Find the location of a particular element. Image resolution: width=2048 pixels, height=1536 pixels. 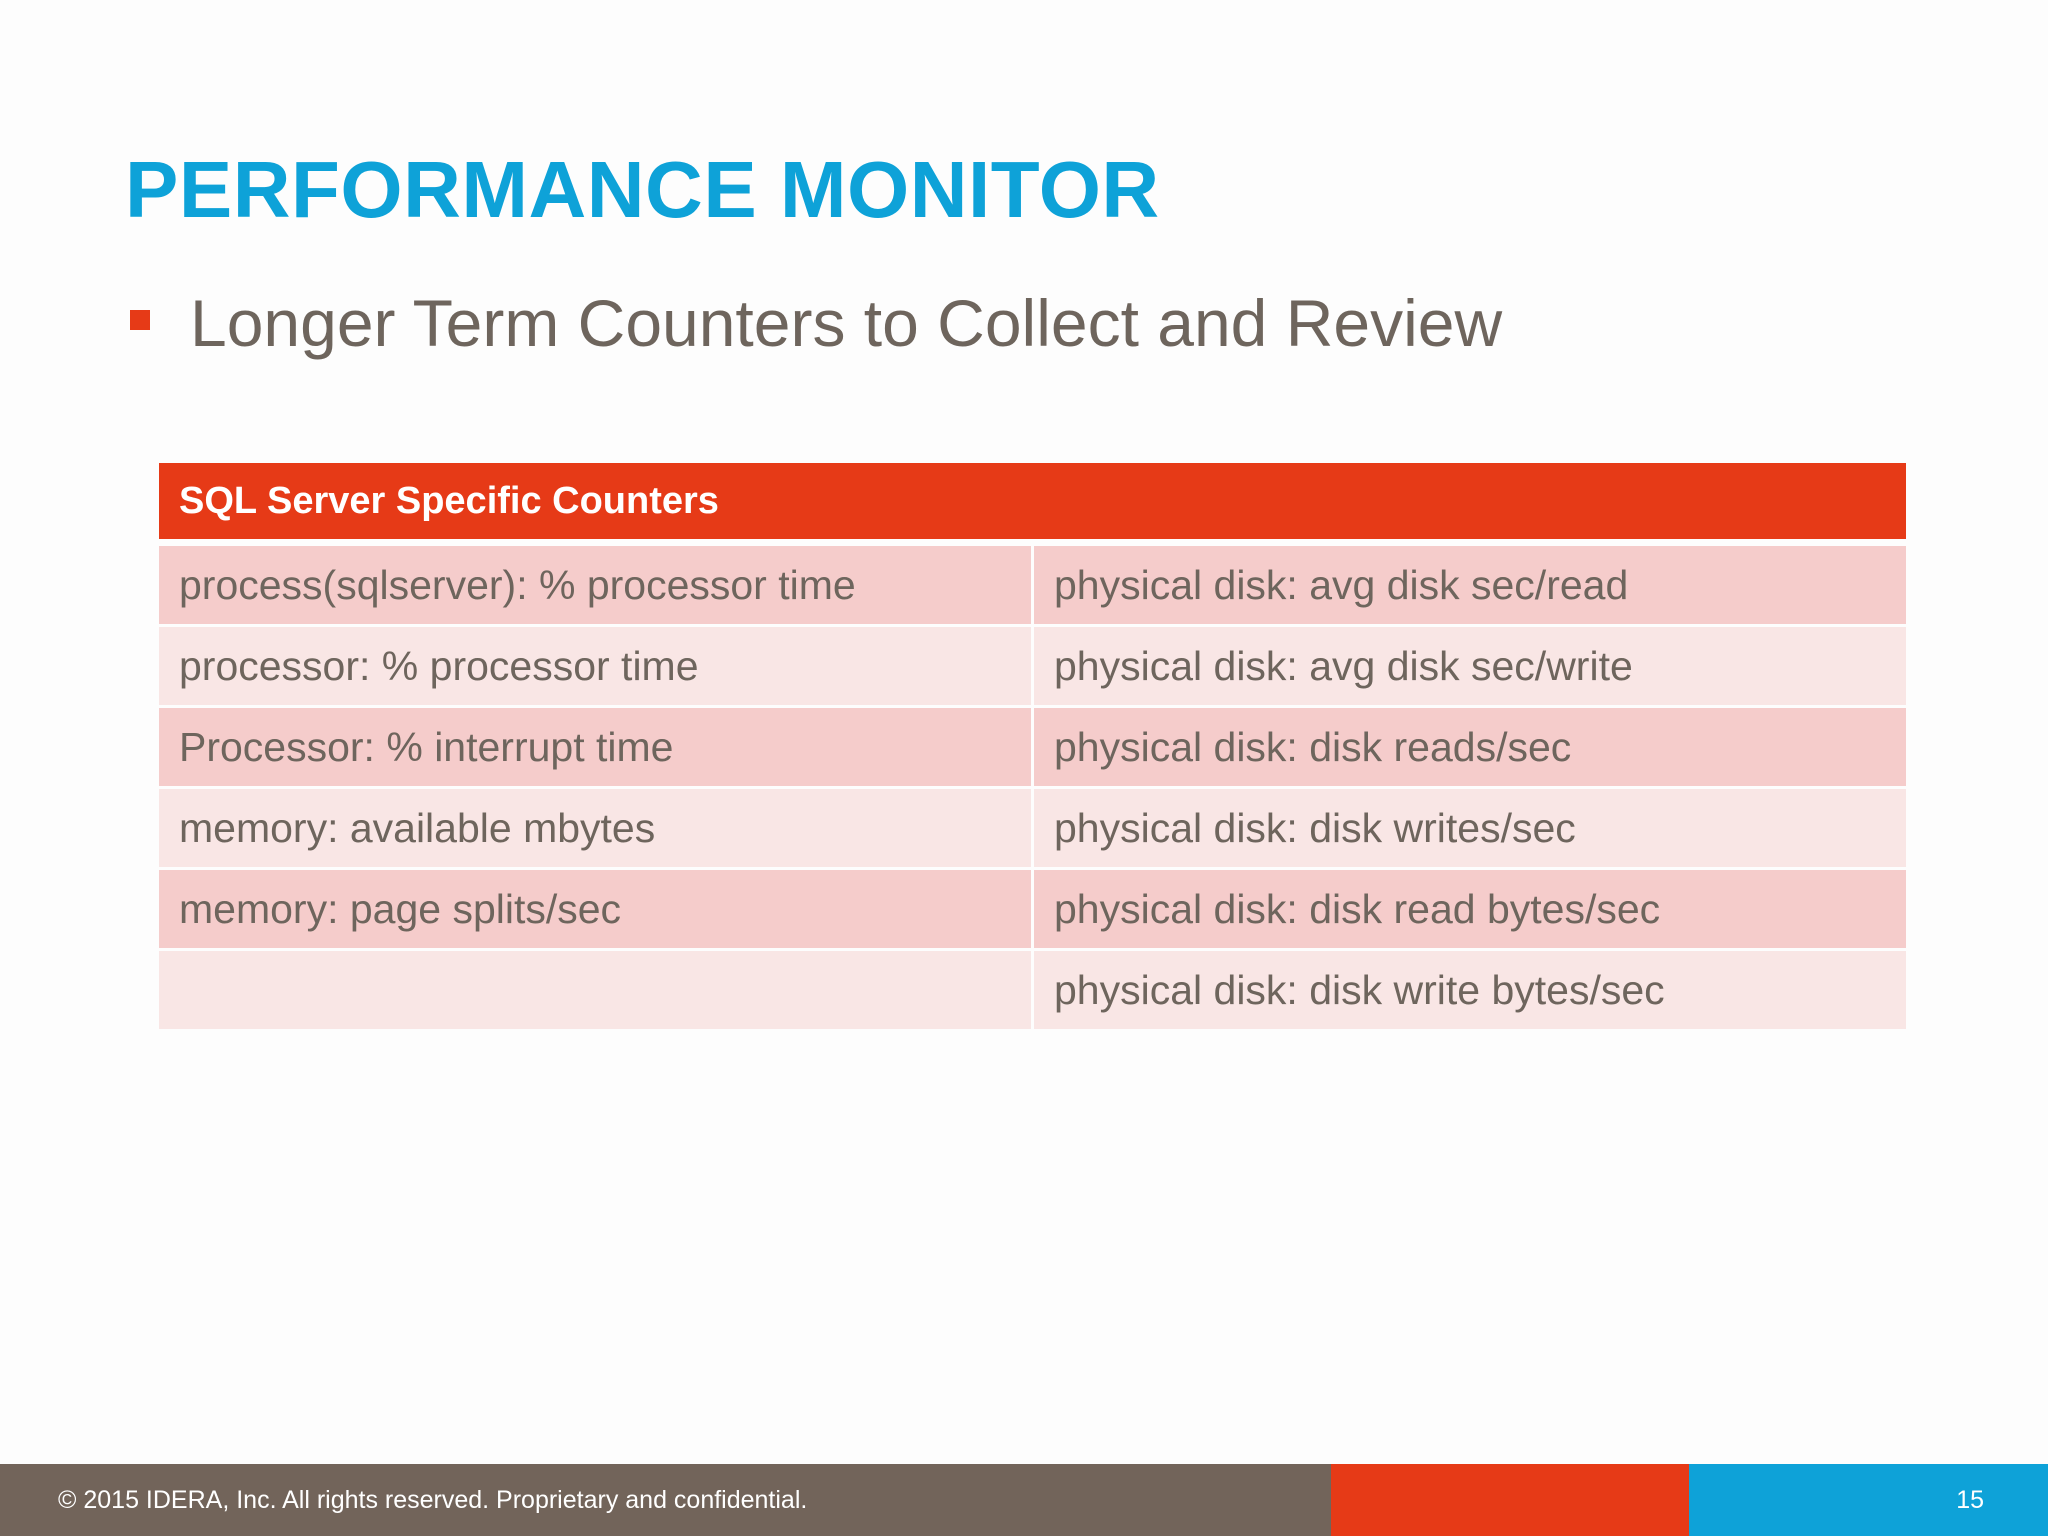

table-cell-right: physical disk: disk reads/sec is located at coordinates (1470, 747).